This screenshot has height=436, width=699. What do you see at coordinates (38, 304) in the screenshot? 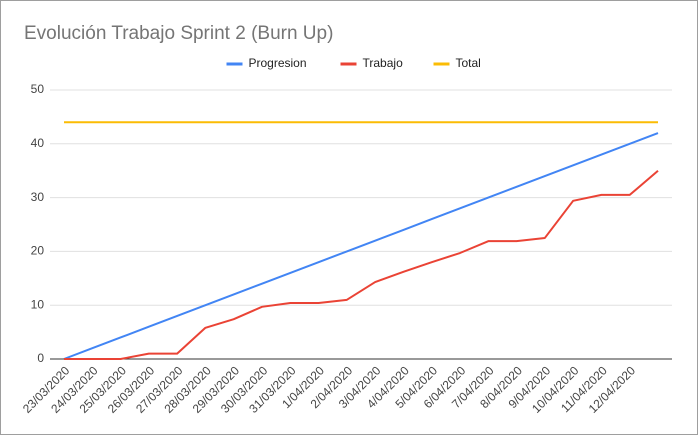
I see `y-tick-label: 10` at bounding box center [38, 304].